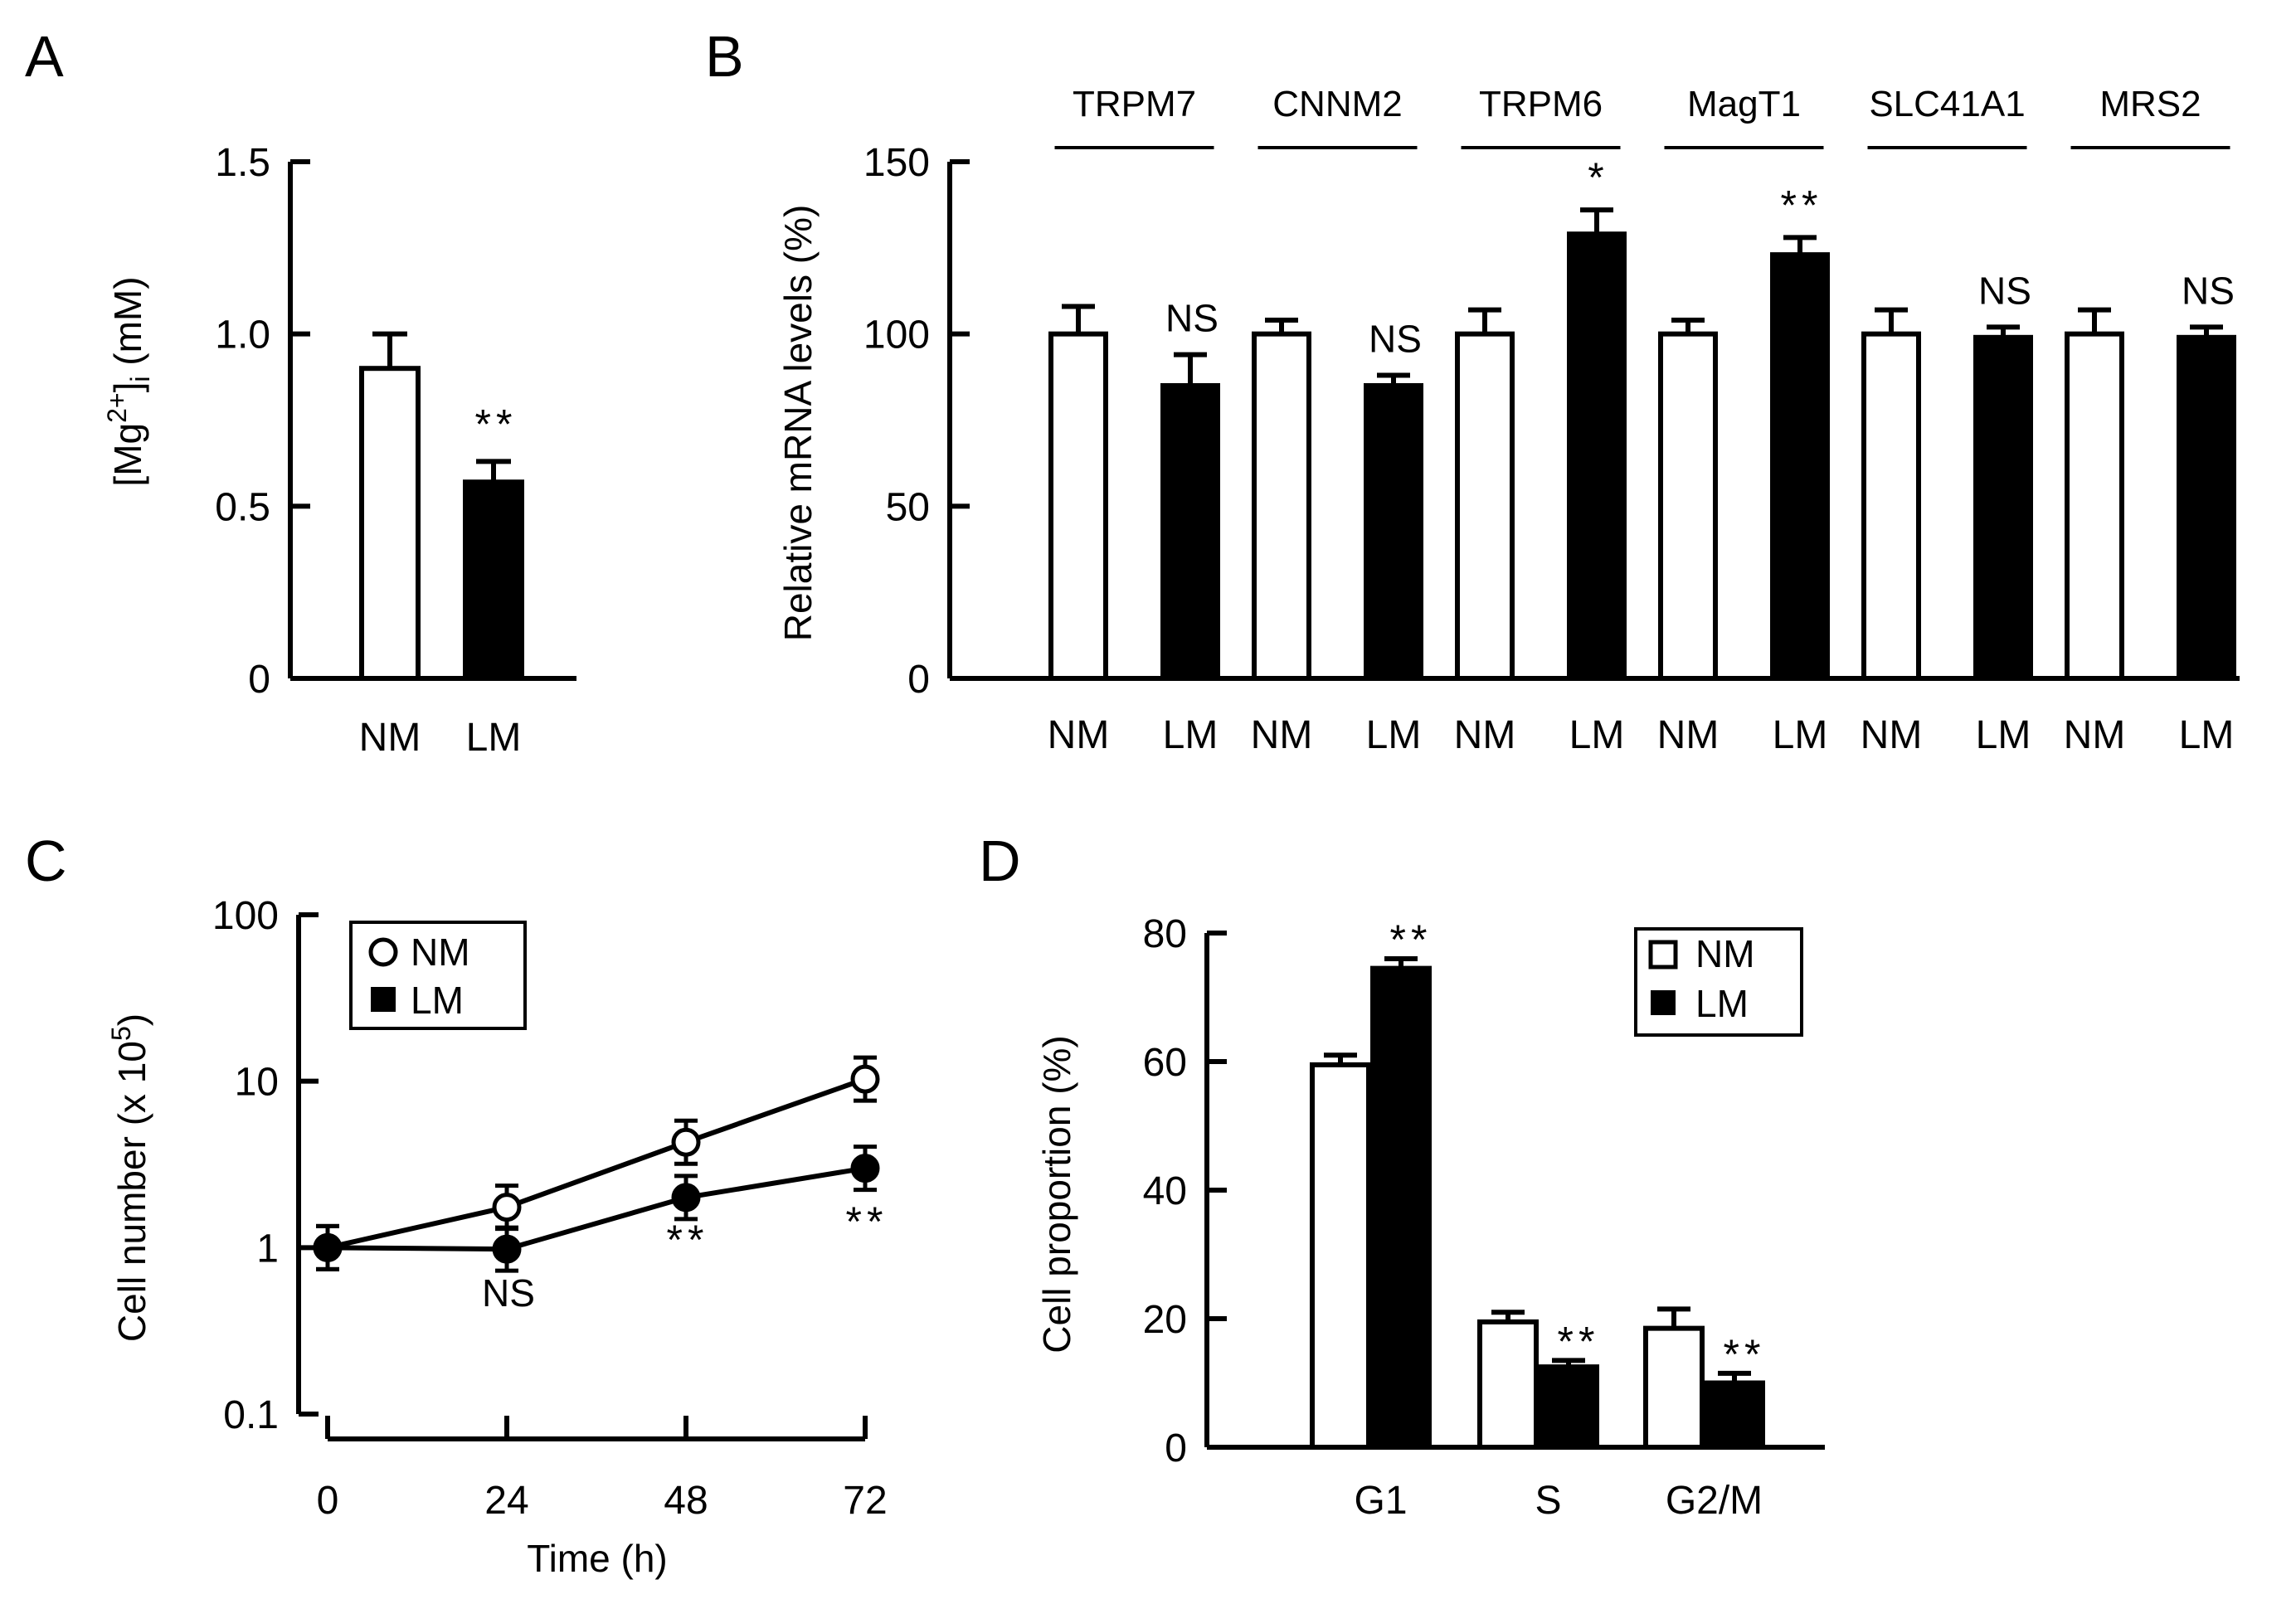 The width and height of the screenshot is (2296, 1599). Describe the element at coordinates (897, 335) in the screenshot. I see `b-y-tick-label: 100` at that location.